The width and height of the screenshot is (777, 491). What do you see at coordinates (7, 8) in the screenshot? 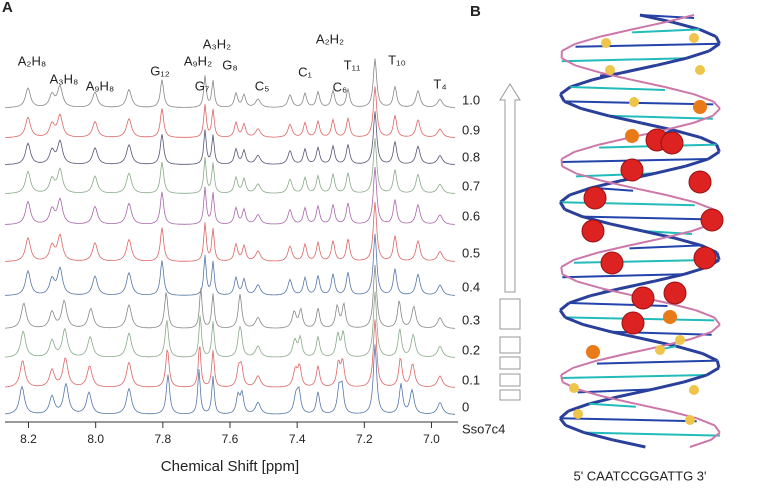
I see `panel-label: A` at bounding box center [7, 8].